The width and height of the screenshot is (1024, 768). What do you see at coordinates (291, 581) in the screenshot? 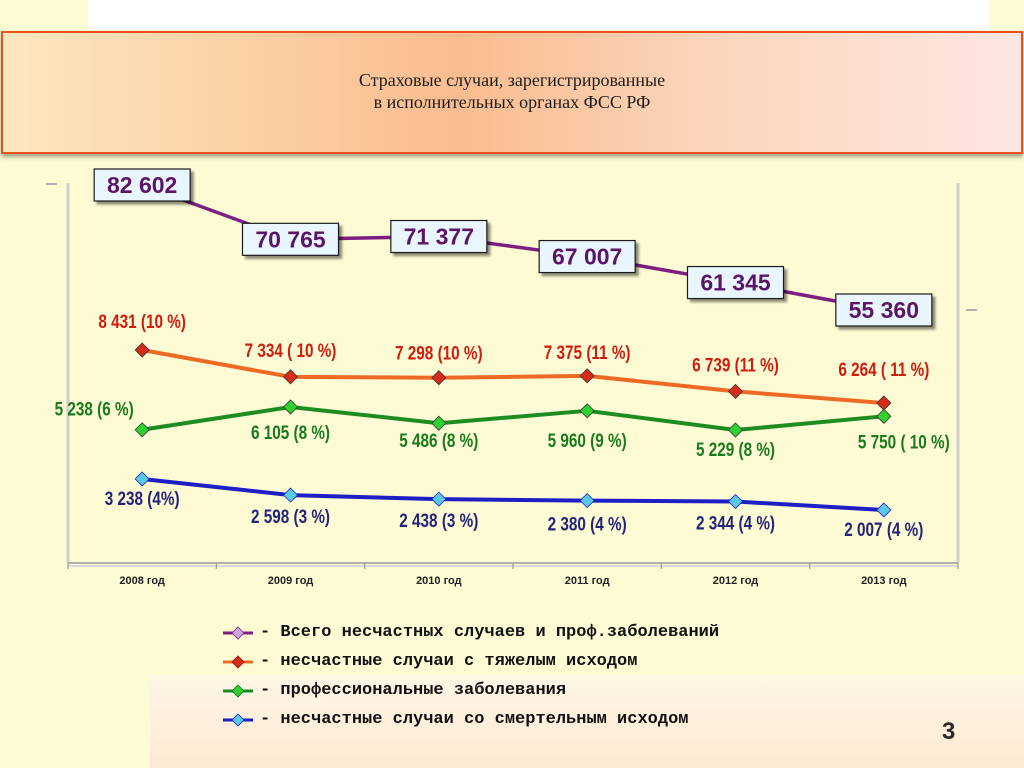
I see `x-tick-label: 2009 год` at bounding box center [291, 581].